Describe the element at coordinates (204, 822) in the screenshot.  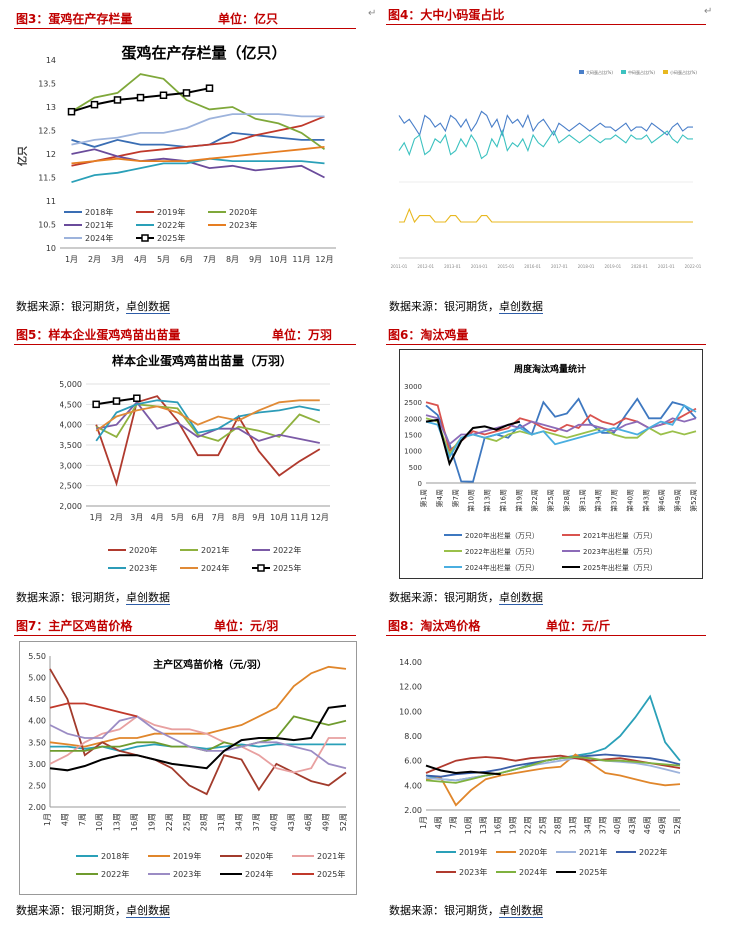
I see `x-tick-label: 28周` at that location.